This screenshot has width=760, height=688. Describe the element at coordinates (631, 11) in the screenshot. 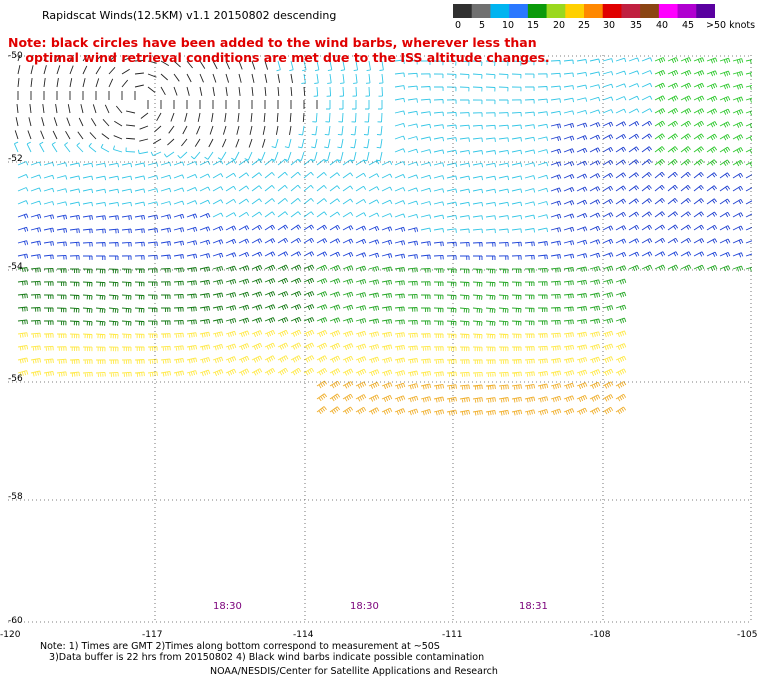

I see `colorbar-swatch` at that location.